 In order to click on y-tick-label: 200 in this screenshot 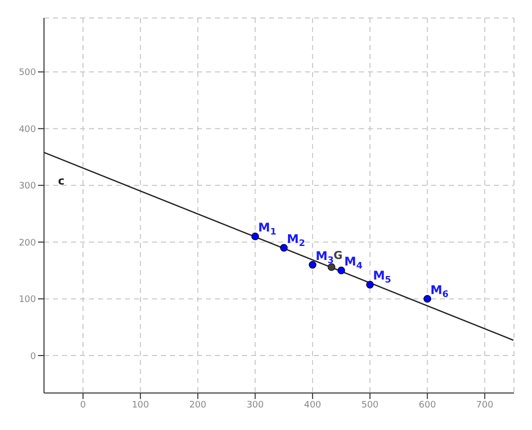, I will do `click(27, 243)`.